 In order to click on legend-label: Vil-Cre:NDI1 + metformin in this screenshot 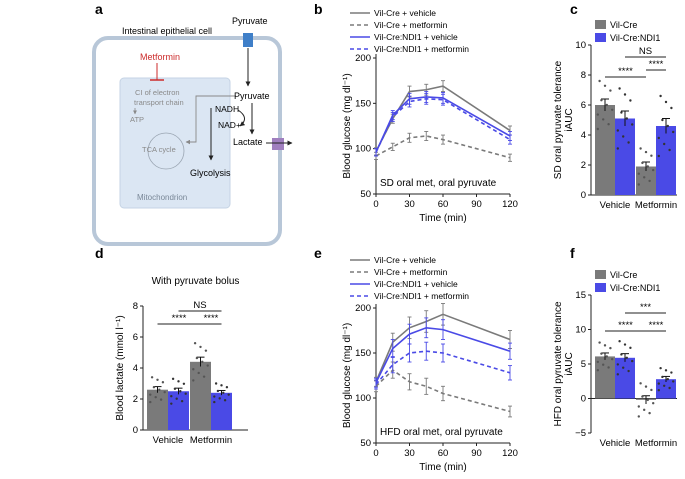, I will do `click(421, 296)`.